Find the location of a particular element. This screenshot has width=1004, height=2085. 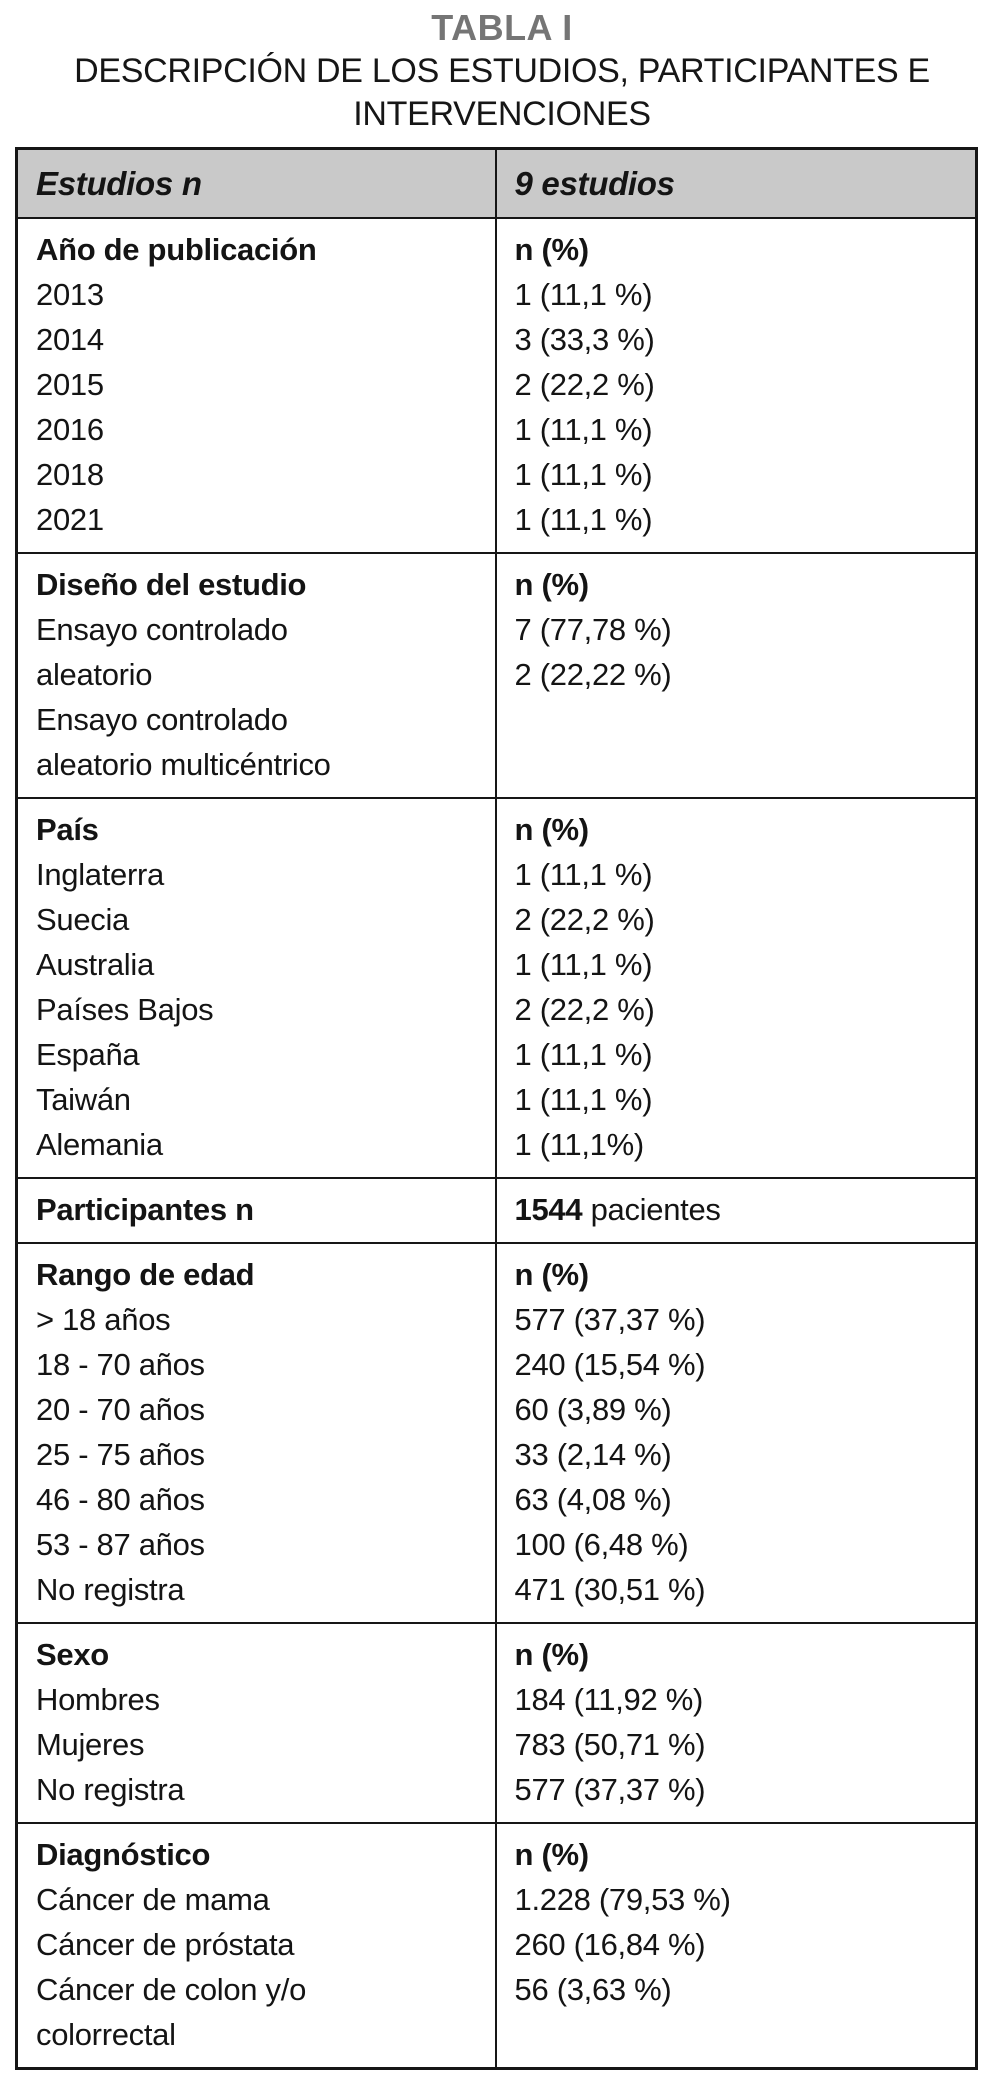

text-segment: 3 (33,3 %) is located at coordinates (584, 339).